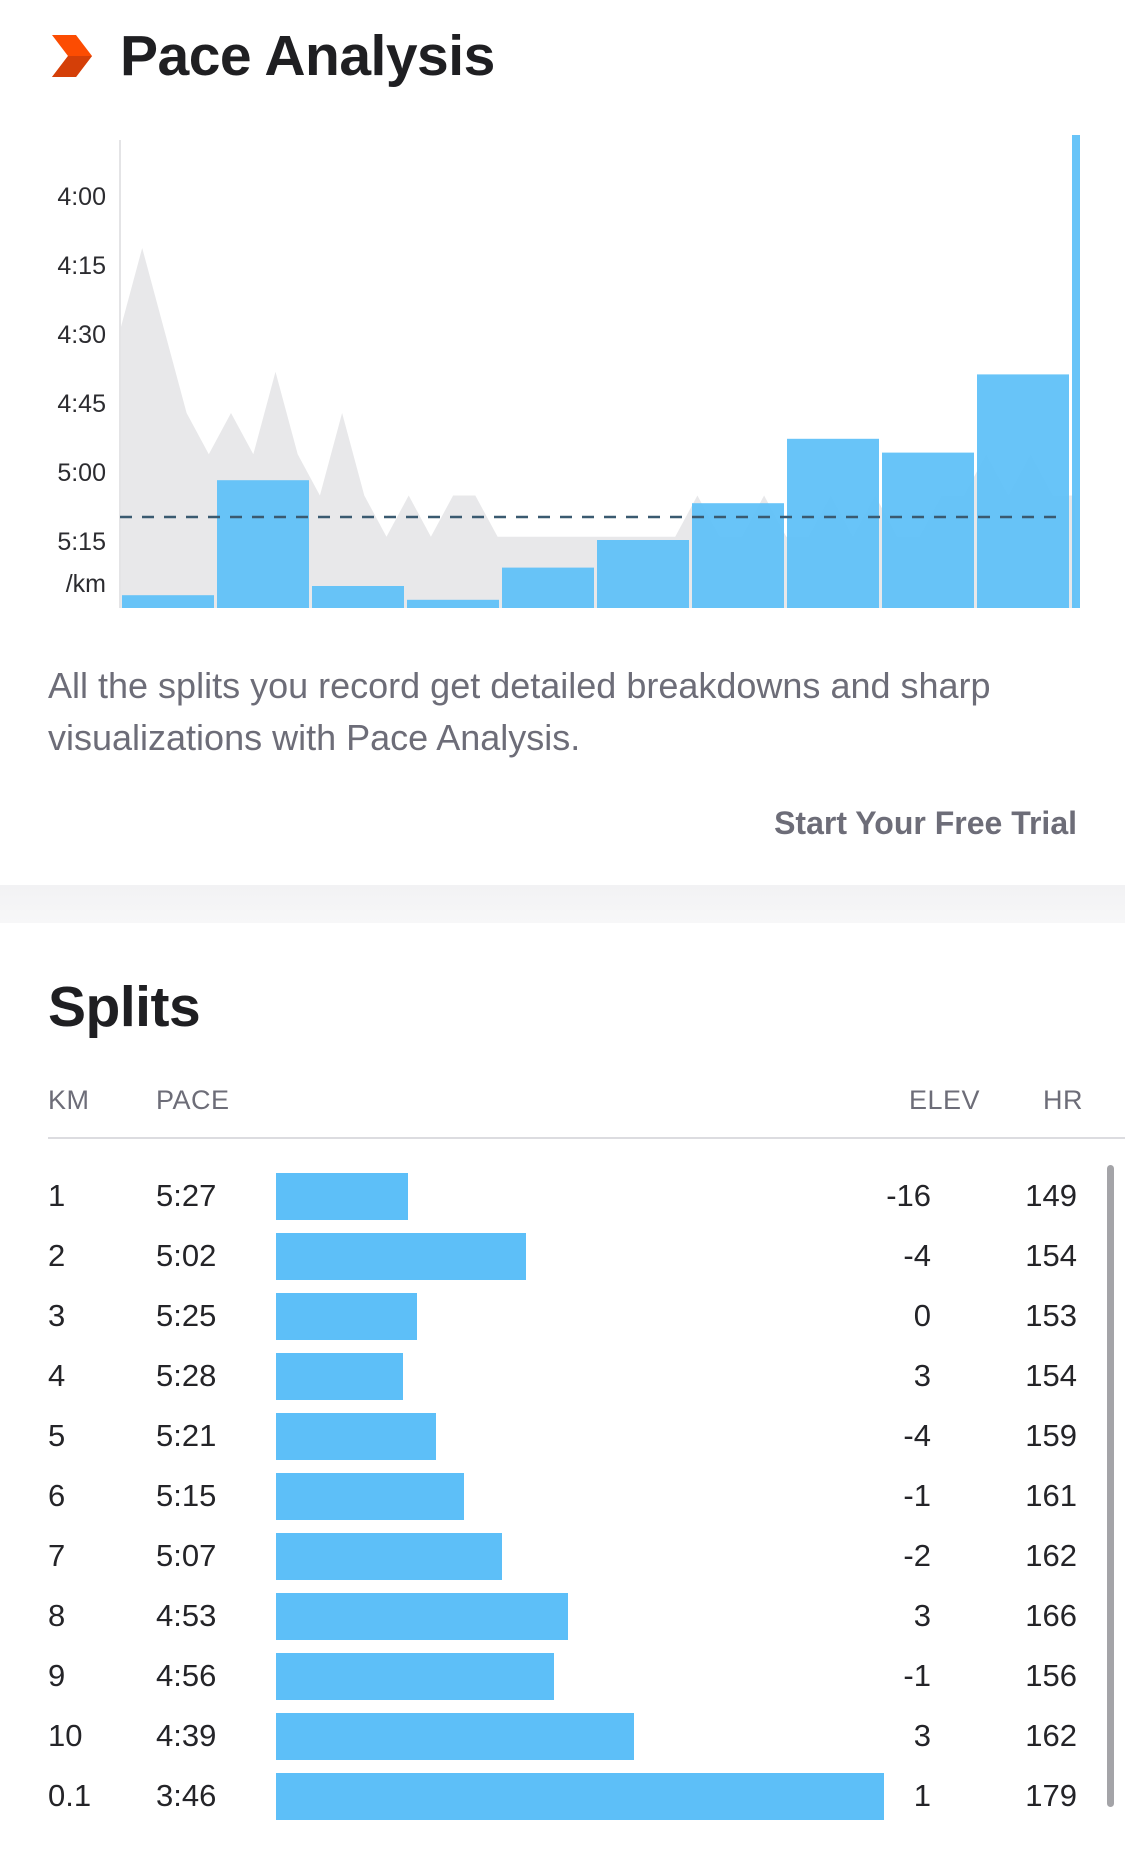  I want to click on split-pace: 5:28, so click(186, 1375).